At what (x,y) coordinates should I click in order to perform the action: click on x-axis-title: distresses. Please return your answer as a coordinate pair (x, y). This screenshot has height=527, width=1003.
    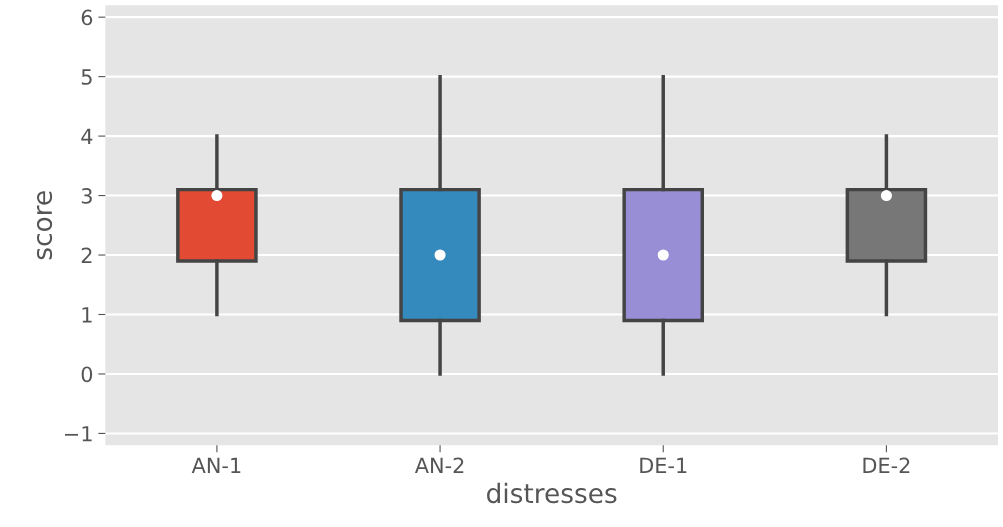
    Looking at the image, I should click on (552, 493).